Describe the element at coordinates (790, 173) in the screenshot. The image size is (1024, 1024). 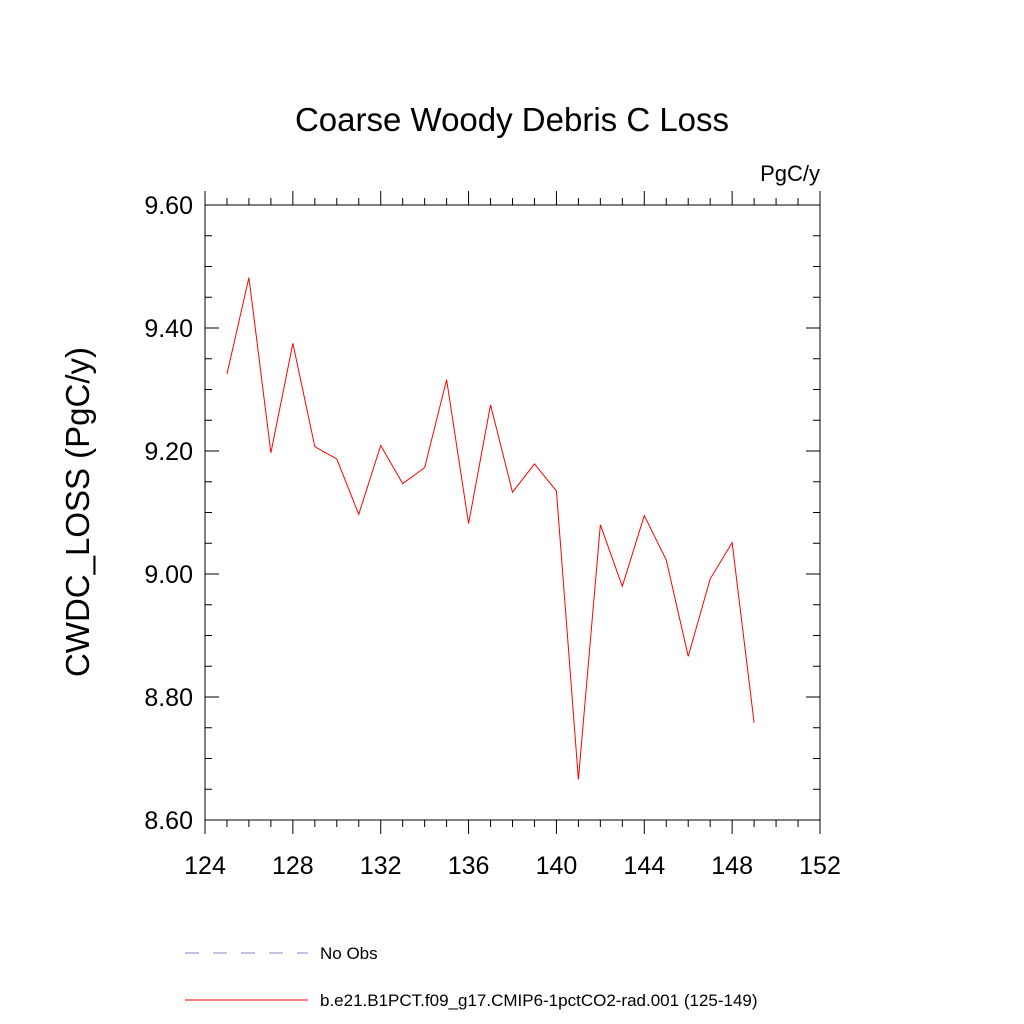
I see `units-label: PgC/y` at that location.